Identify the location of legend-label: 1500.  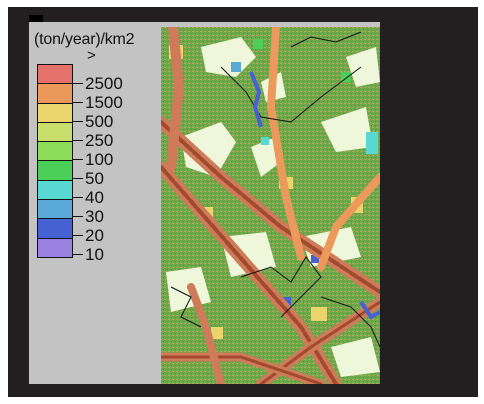
(104, 102).